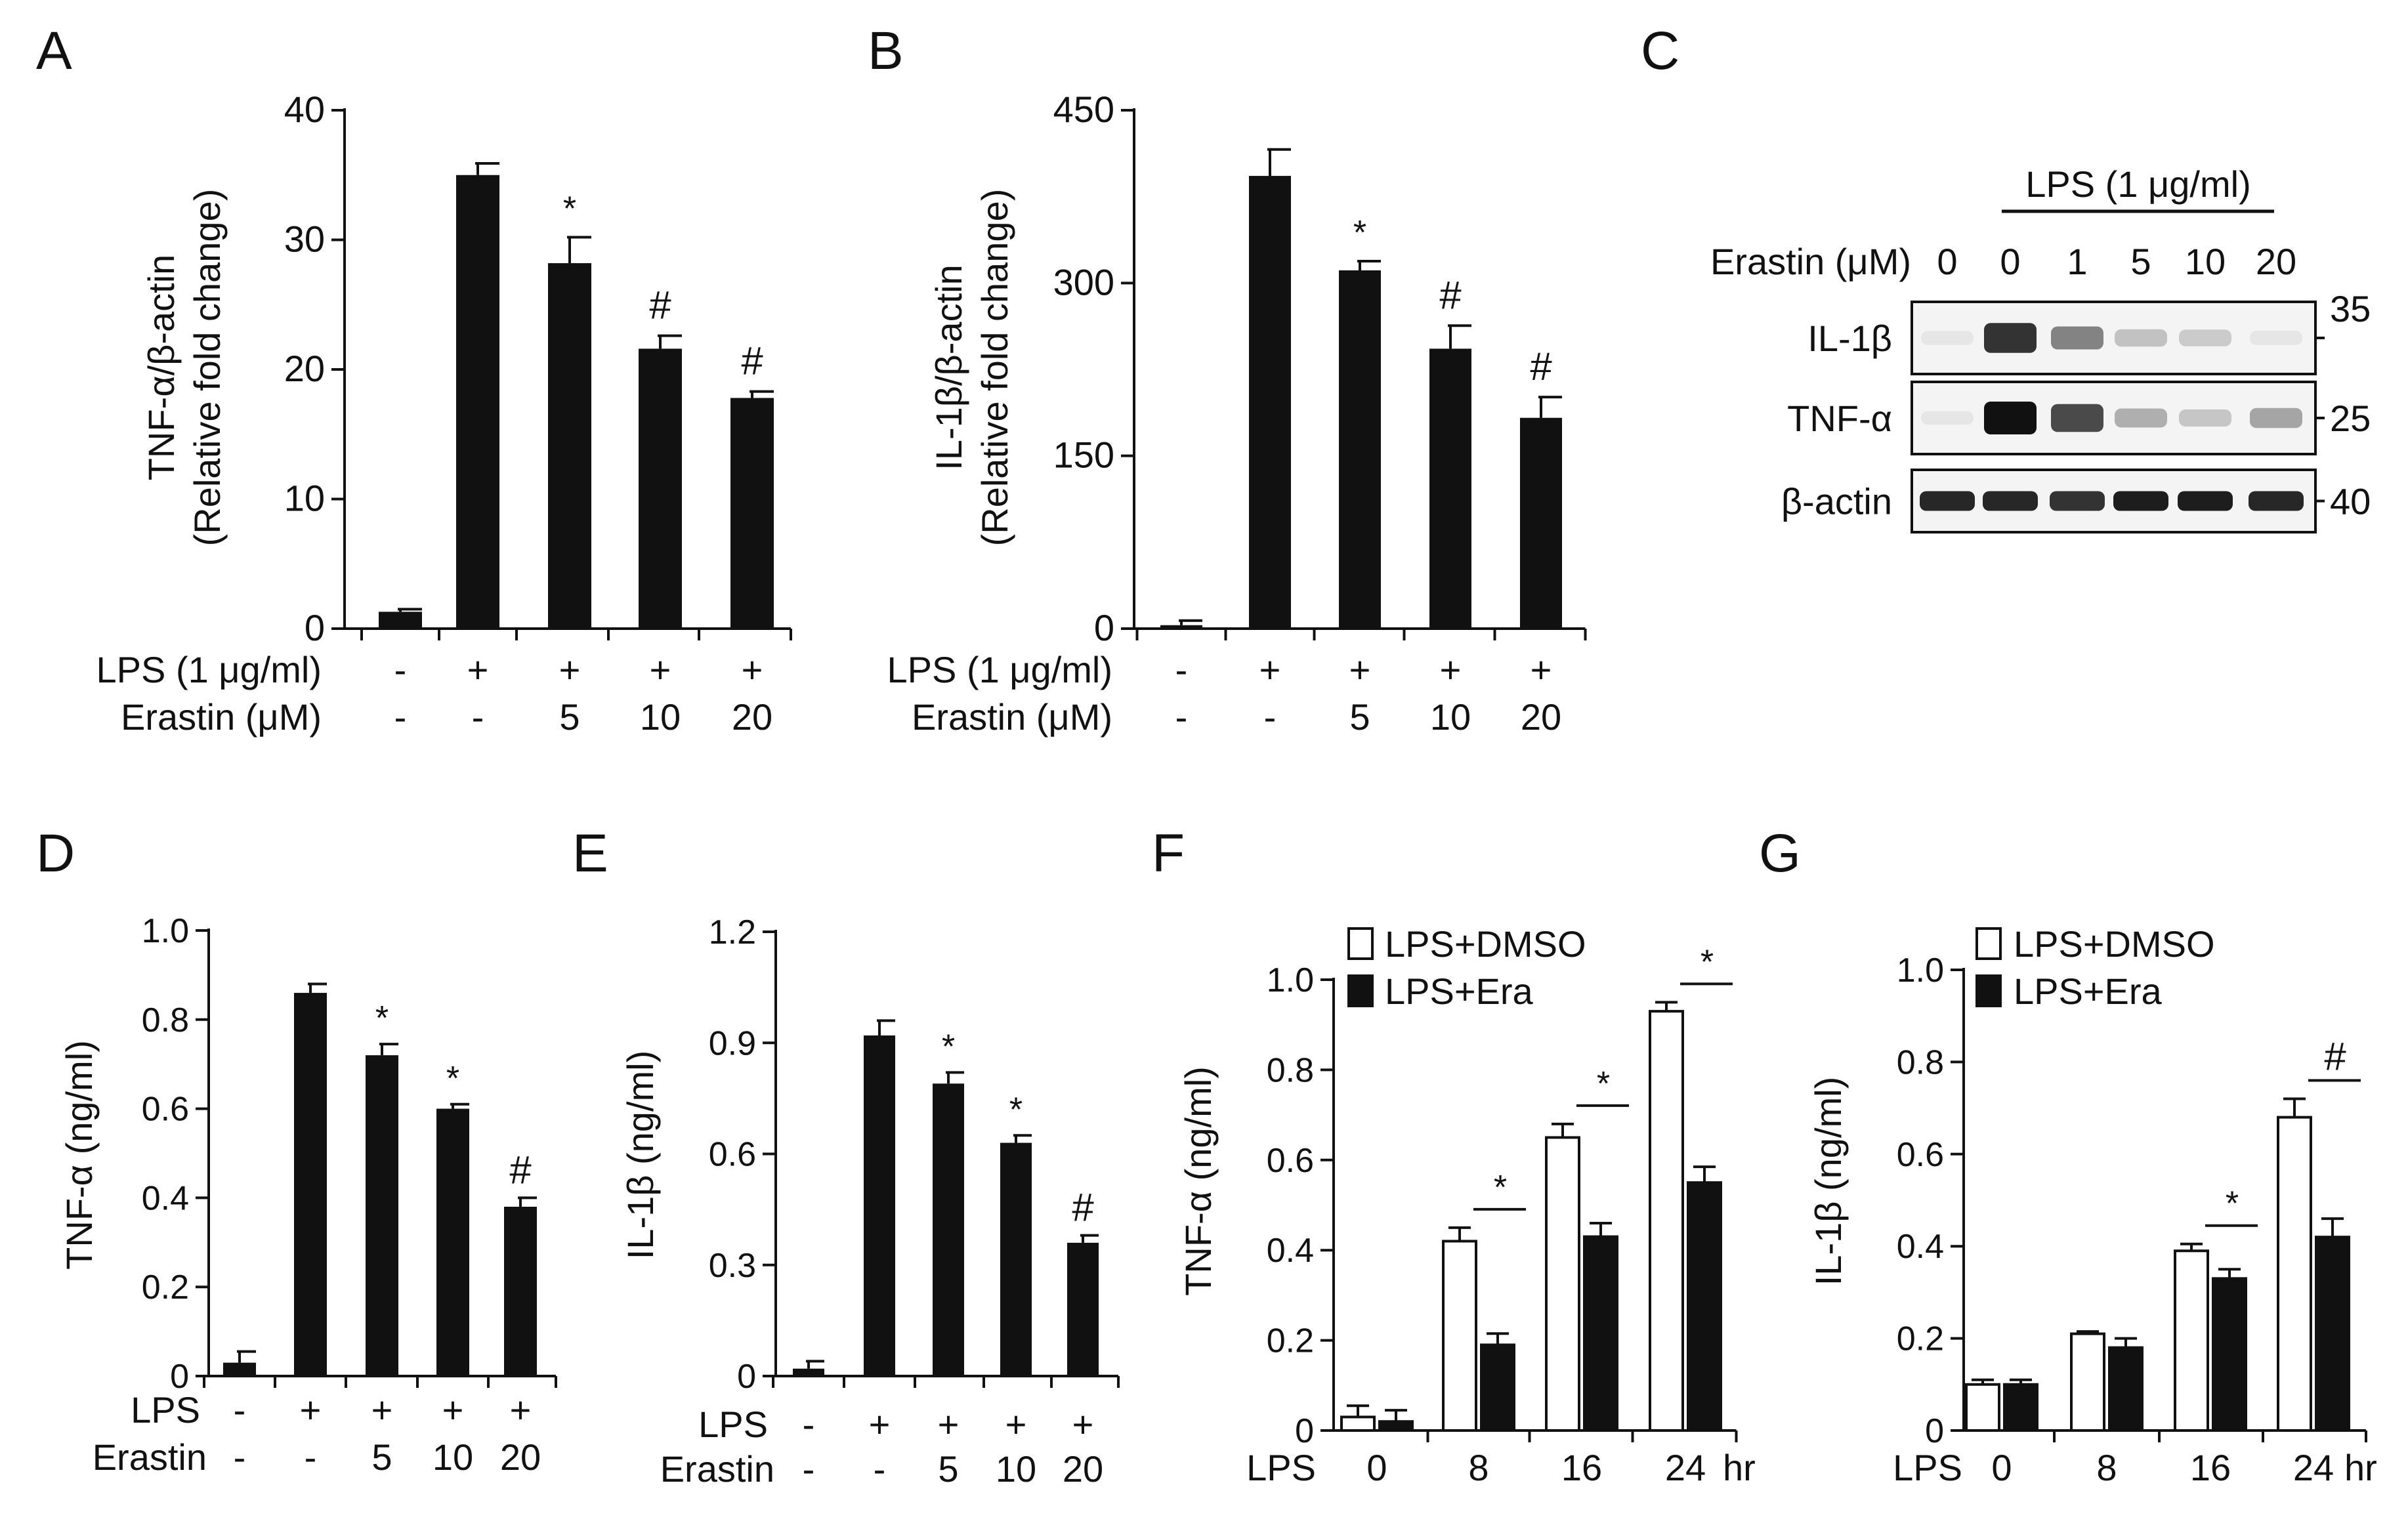  I want to click on legend-label-dmso: LPS+DMSO, so click(1485, 944).